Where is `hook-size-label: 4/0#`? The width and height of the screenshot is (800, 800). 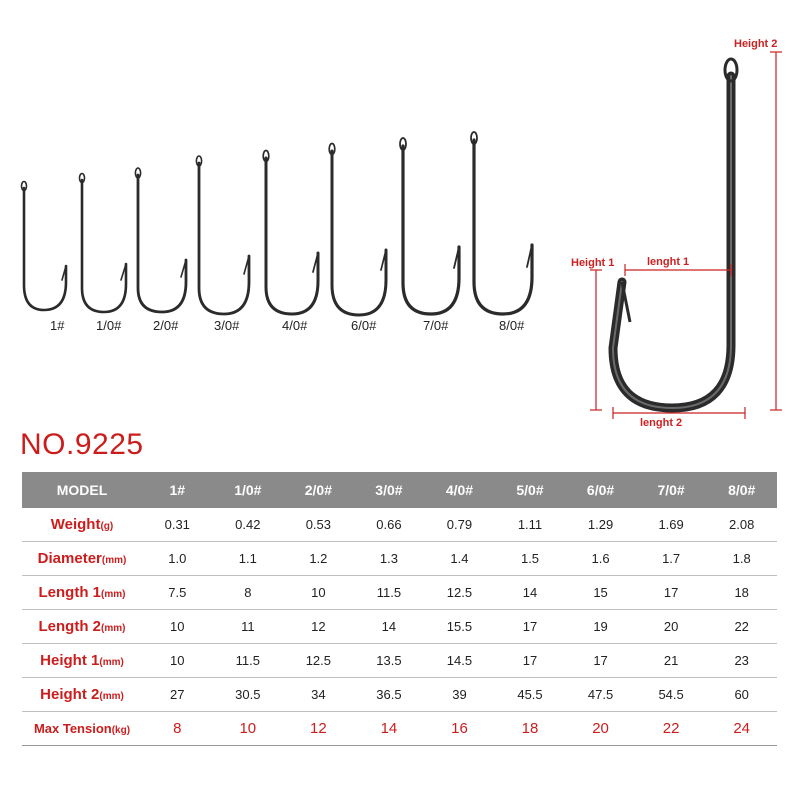 hook-size-label: 4/0# is located at coordinates (295, 325).